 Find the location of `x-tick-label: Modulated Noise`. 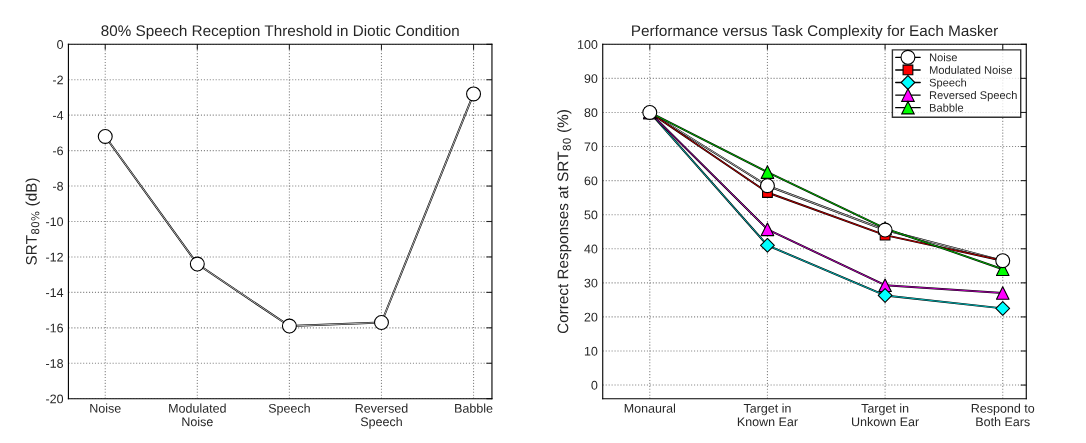

x-tick-label: Modulated Noise is located at coordinates (197, 415).